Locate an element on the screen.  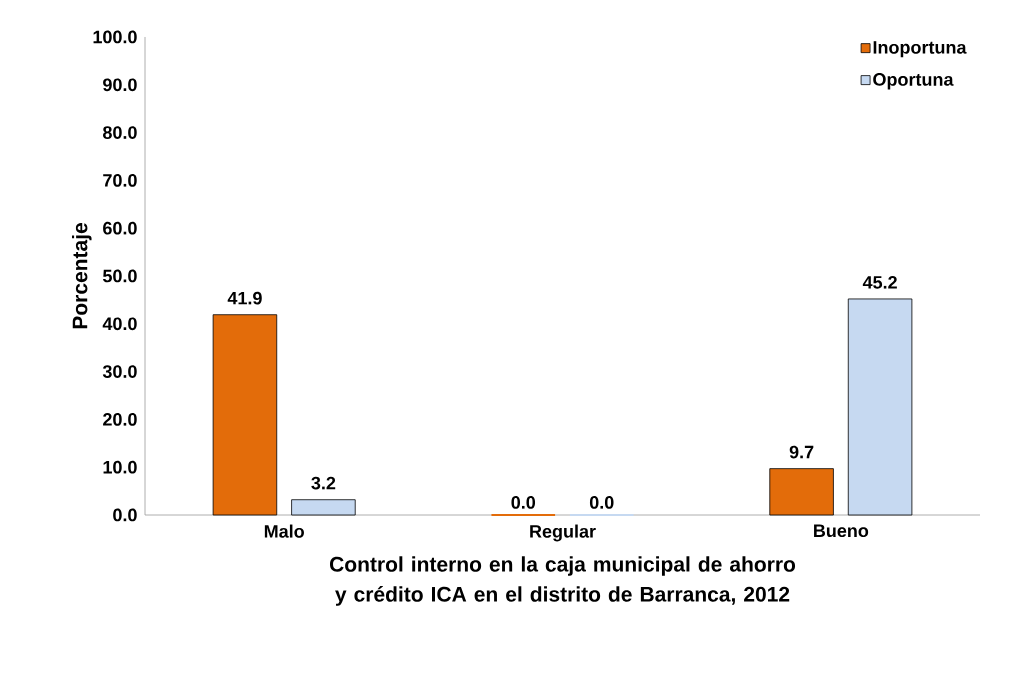
y-tick-label: 80.0 is located at coordinates (120, 132).